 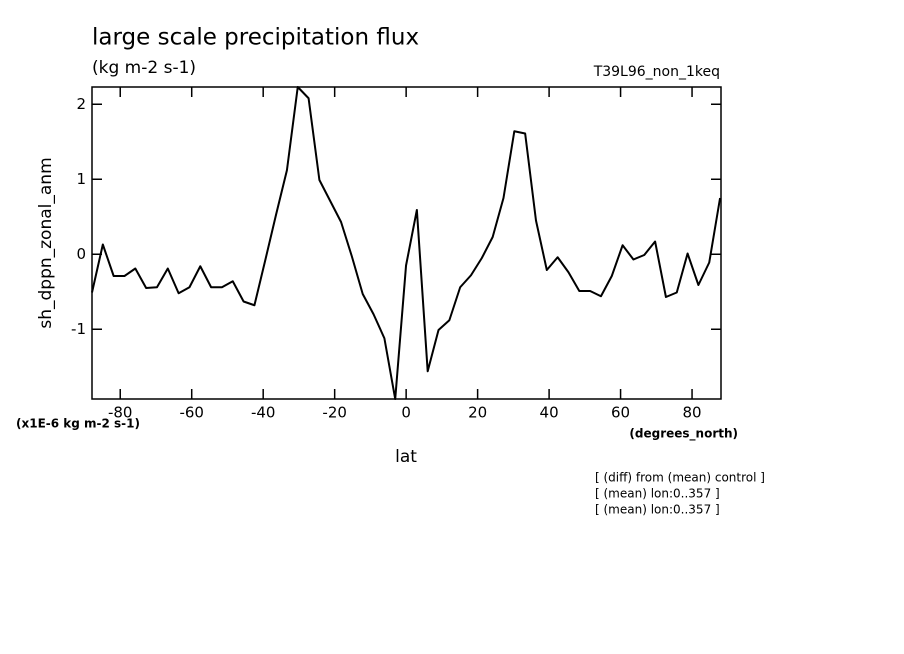 I want to click on chart-title: large scale precipitation flux, so click(x=255, y=38).